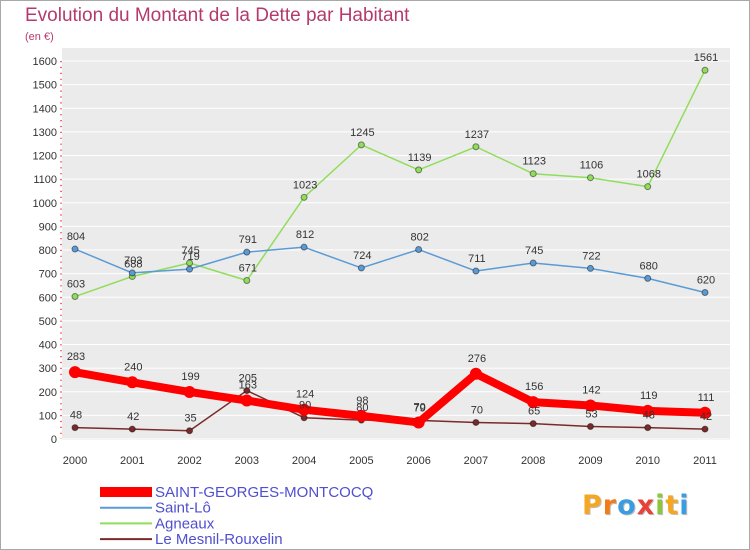 Image resolution: width=750 pixels, height=550 pixels. What do you see at coordinates (591, 414) in the screenshot?
I see `data-label: 53` at bounding box center [591, 414].